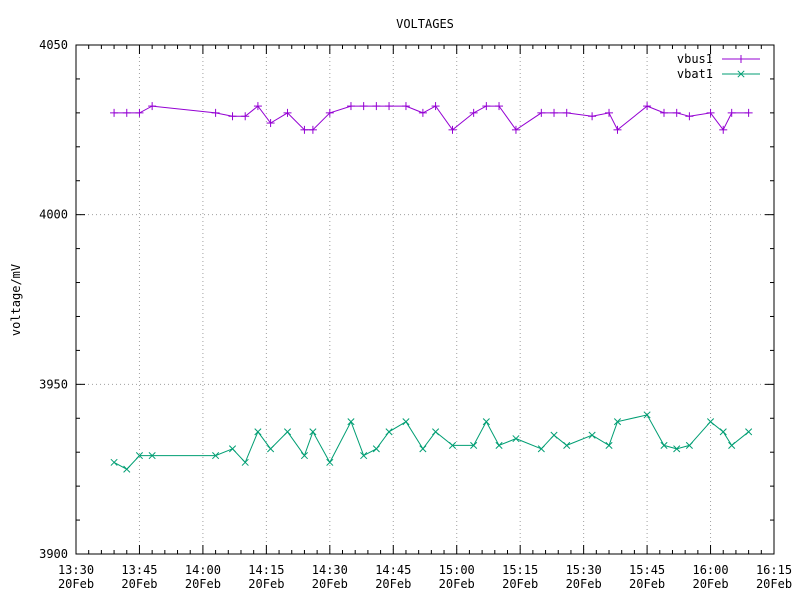 The width and height of the screenshot is (800, 600). Describe the element at coordinates (76, 570) in the screenshot. I see `x-tick-label-time: 13:30` at that location.